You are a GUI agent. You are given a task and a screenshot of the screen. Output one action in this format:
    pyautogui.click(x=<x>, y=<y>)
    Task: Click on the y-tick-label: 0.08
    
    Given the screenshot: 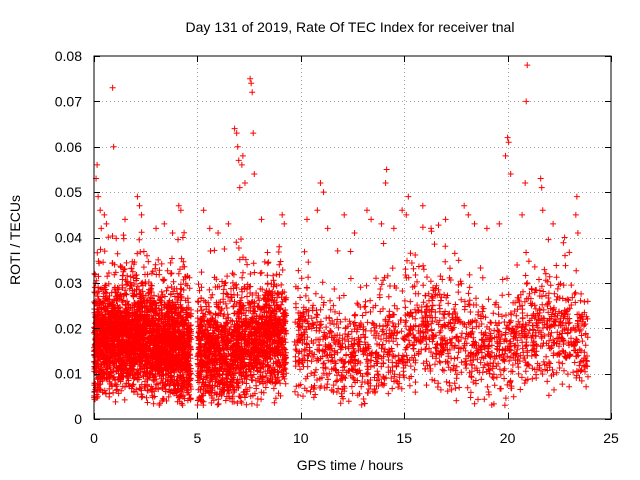 What is the action you would take?
    pyautogui.click(x=68, y=56)
    